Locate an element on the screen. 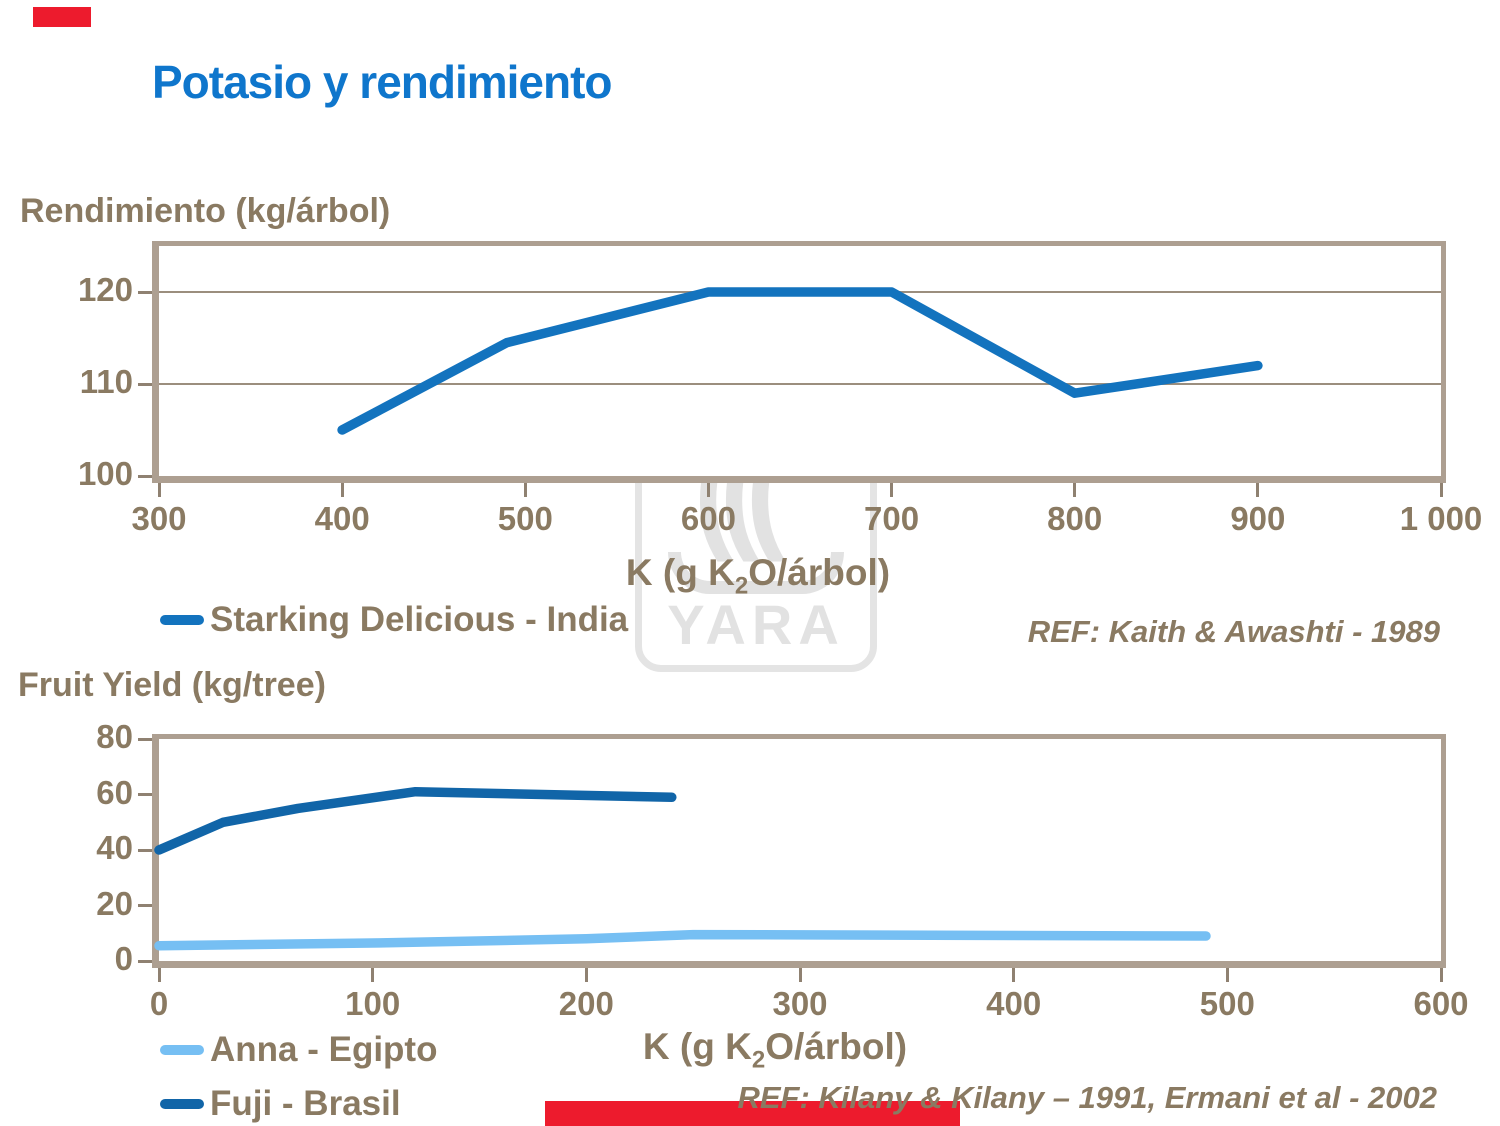  chart1-x-axis-title-sub: 2 is located at coordinates (741, 586).